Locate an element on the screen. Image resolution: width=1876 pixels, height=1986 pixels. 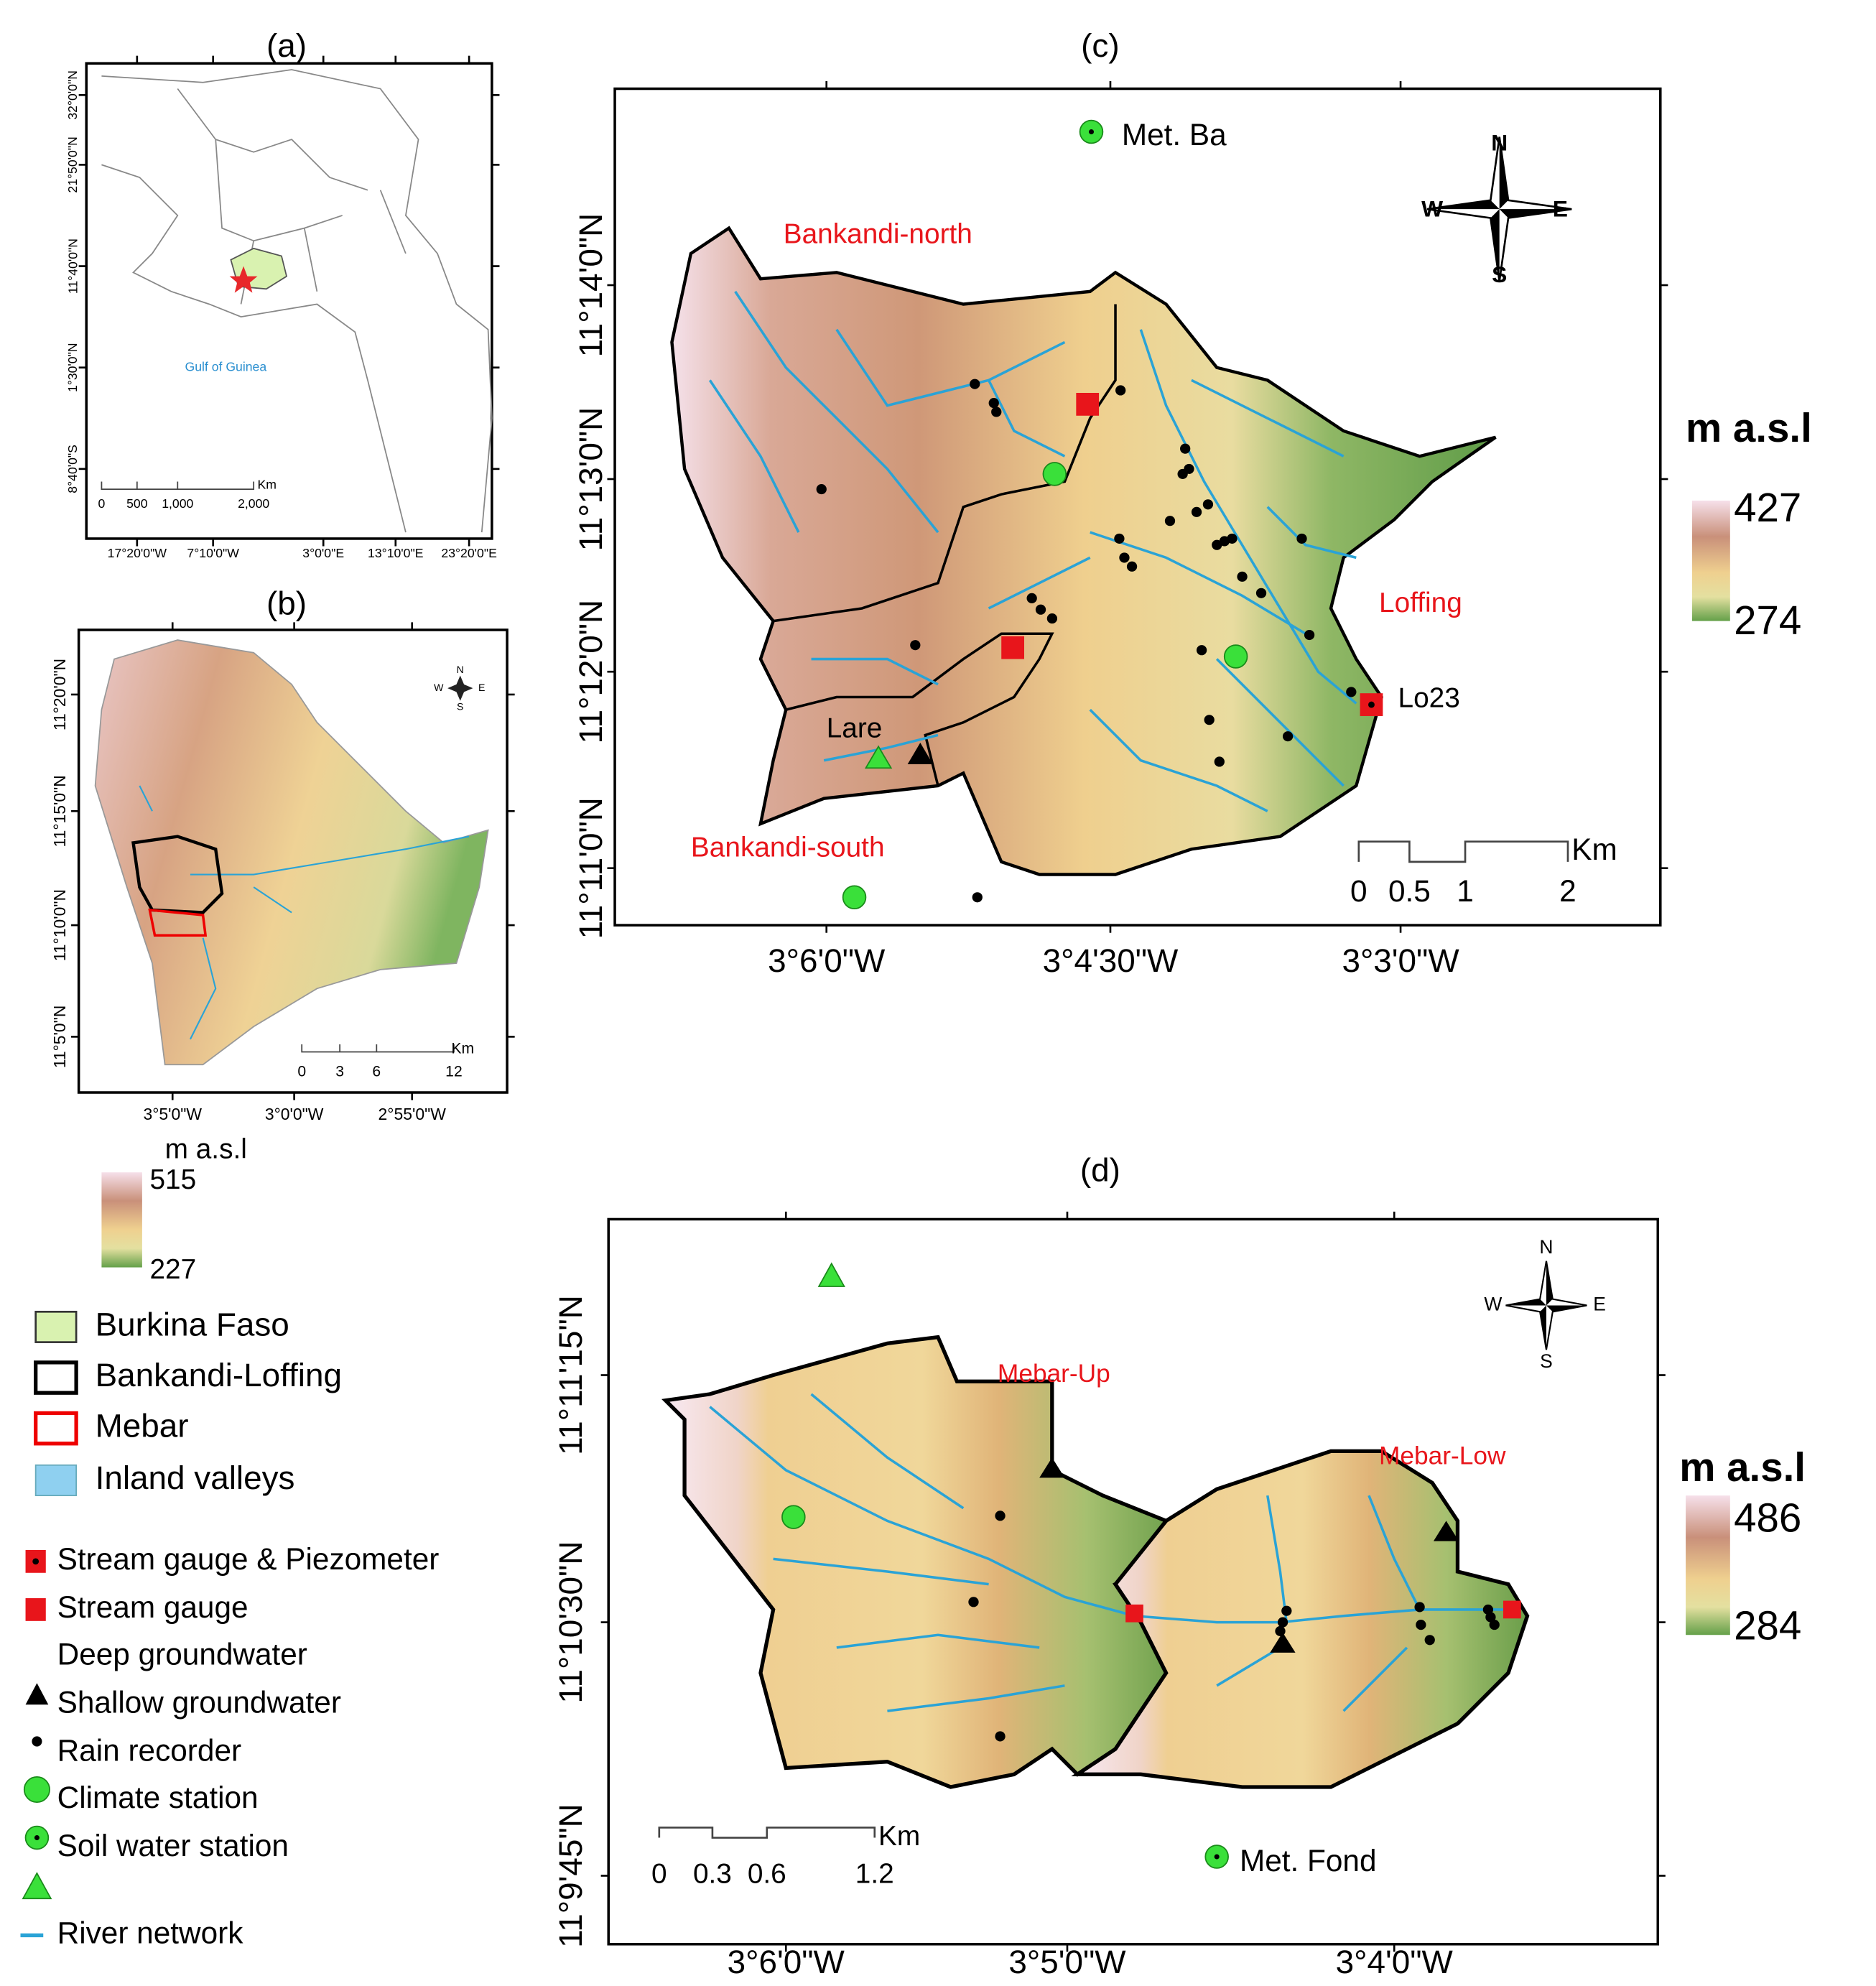
soil-water-station is located at coordinates (878, 757).